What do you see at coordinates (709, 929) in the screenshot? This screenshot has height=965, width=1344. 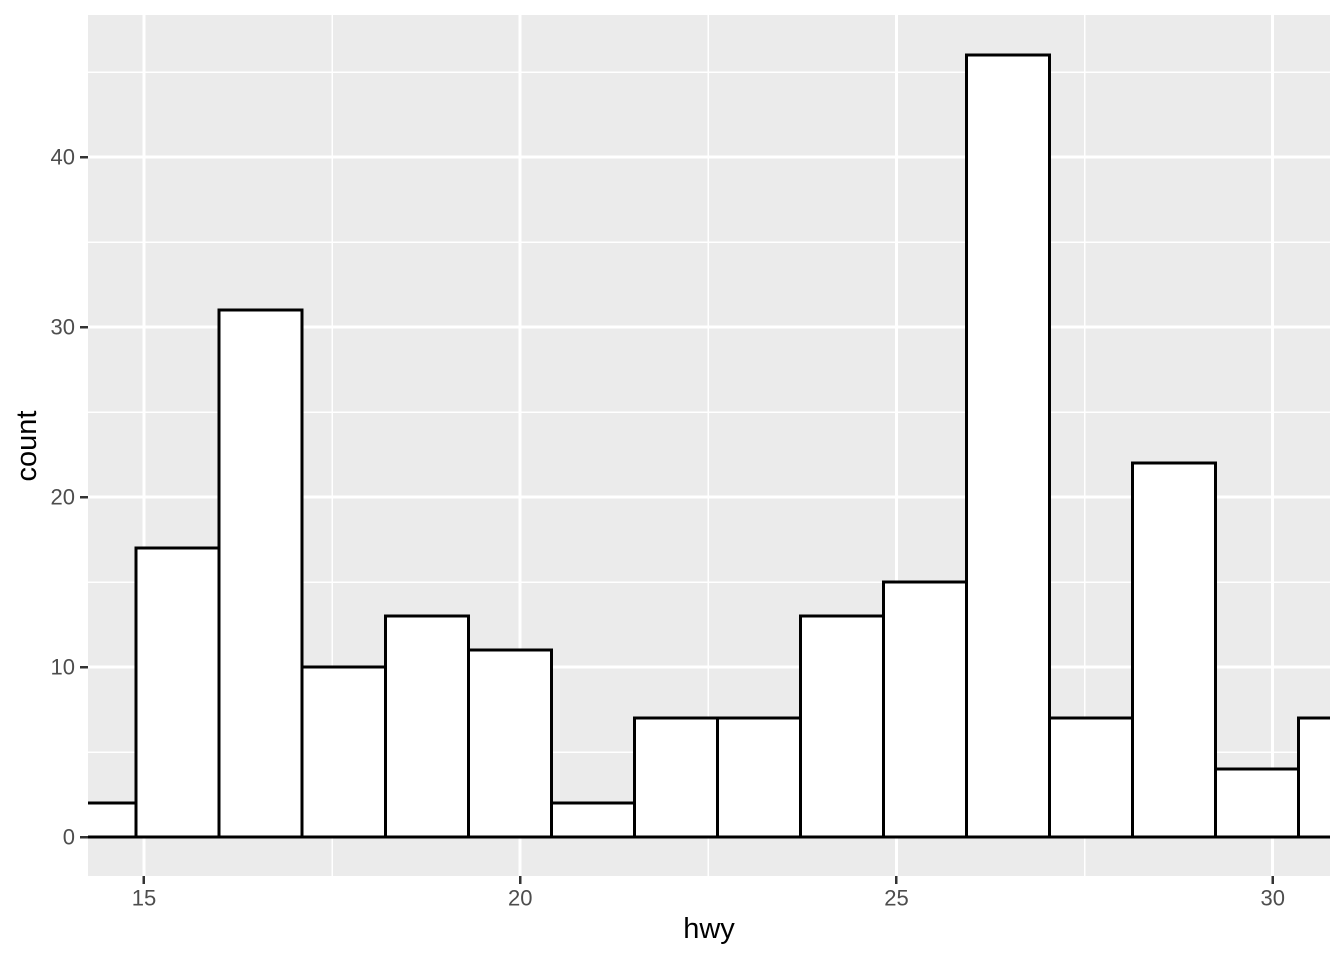 I see `x-axis-title: hwy` at bounding box center [709, 929].